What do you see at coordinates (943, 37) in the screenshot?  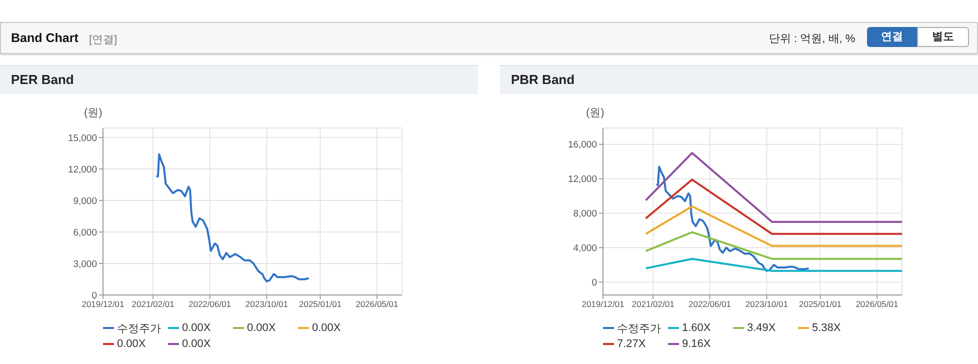 I see `text: 별도` at bounding box center [943, 37].